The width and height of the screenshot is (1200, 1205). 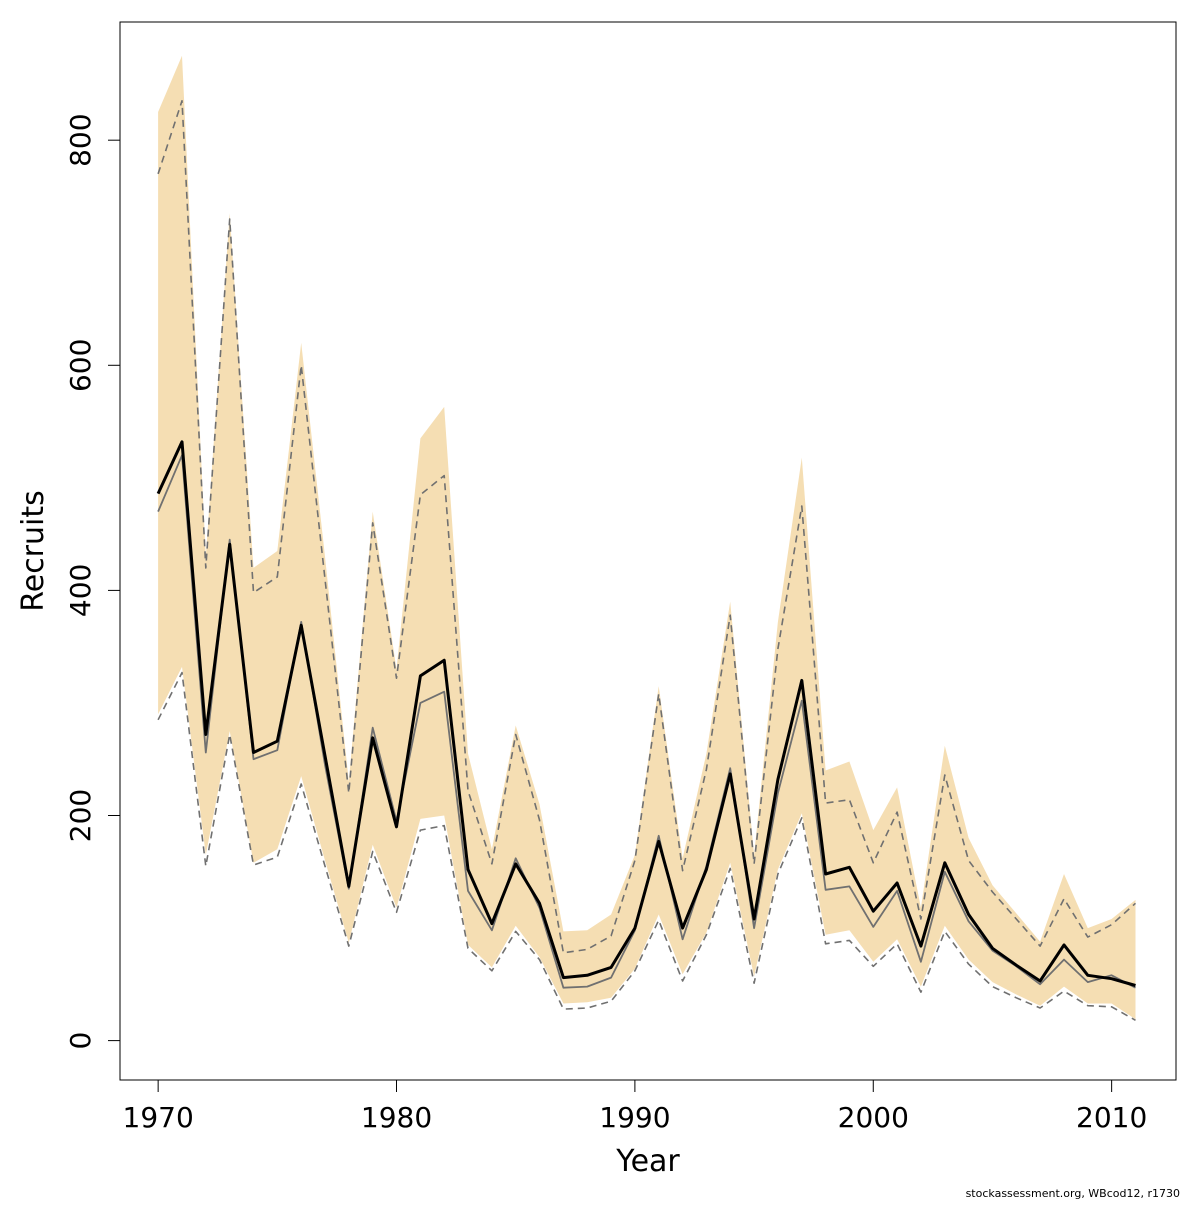 I want to click on y-tick-label: 600, so click(x=80, y=365).